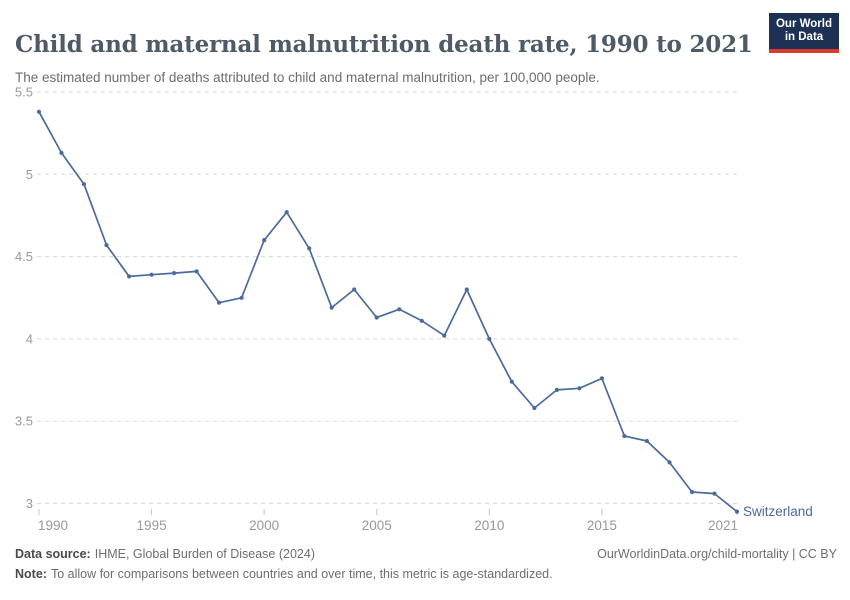 This screenshot has width=850, height=600. Describe the element at coordinates (29, 503) in the screenshot. I see `y-axis-tick-label: 3` at that location.